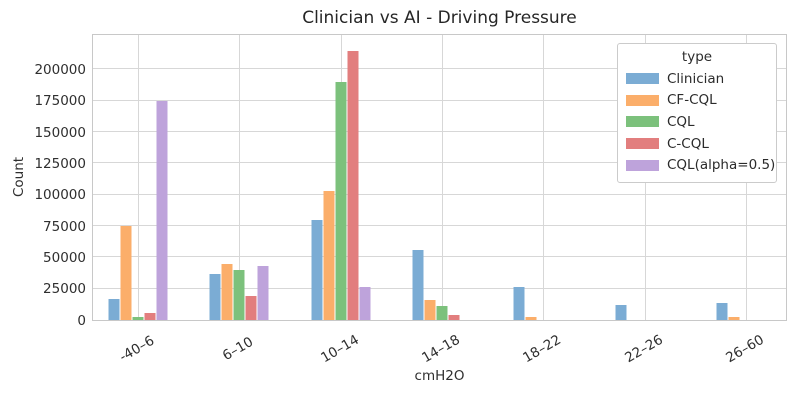 Image resolution: width=800 pixels, height=400 pixels. I want to click on legend-item: CQL(alpha=0.5), so click(700, 165).